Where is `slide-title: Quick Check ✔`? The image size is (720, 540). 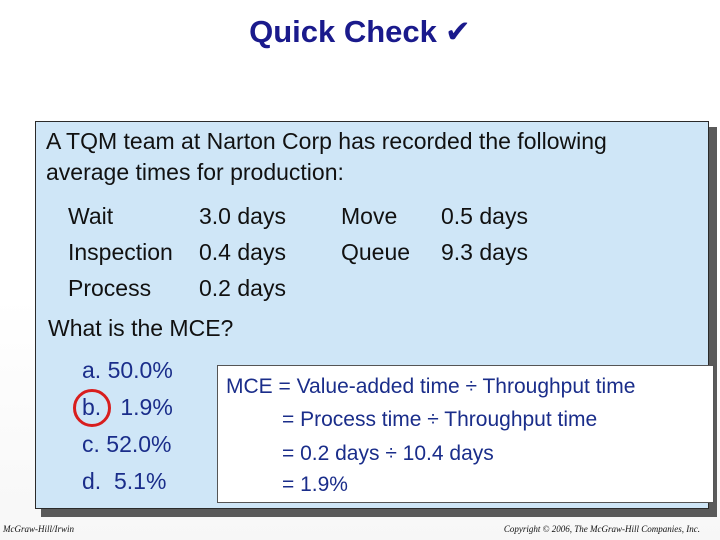
slide-title: Quick Check ✔ is located at coordinates (360, 32).